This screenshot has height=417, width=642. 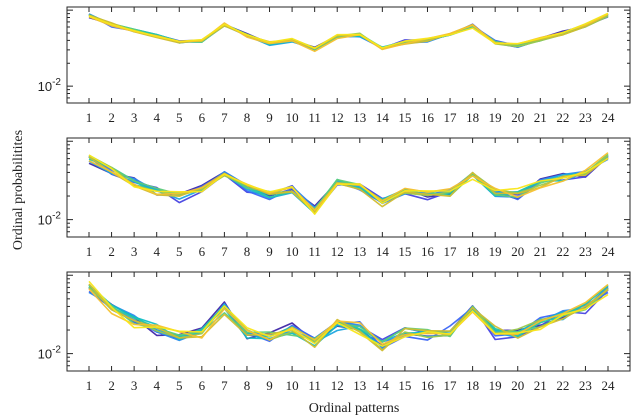 What do you see at coordinates (18, 190) in the screenshot?
I see `y-axis-label: Ordinal probabilitites` at bounding box center [18, 190].